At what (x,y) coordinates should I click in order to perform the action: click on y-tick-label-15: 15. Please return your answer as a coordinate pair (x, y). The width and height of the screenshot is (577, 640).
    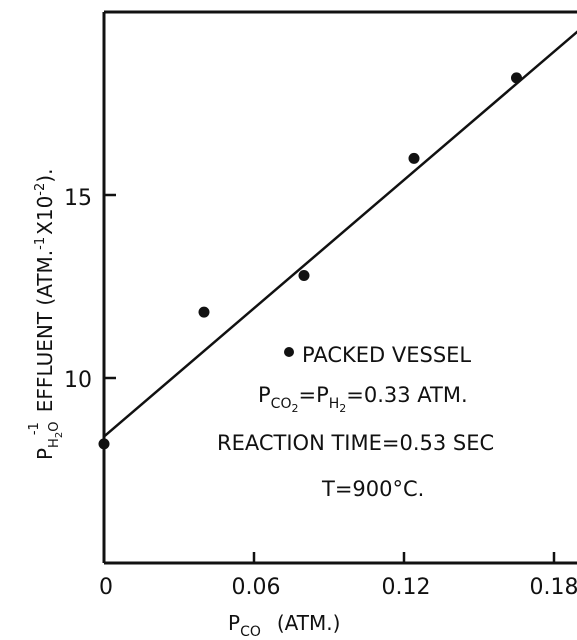
    Looking at the image, I should click on (78, 198).